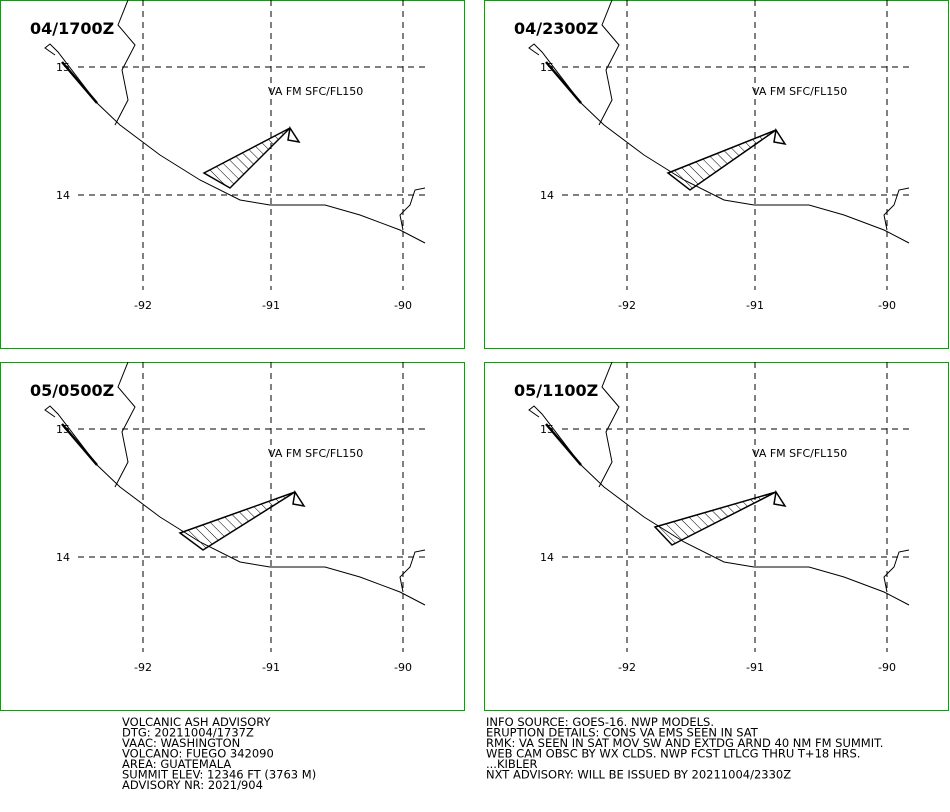  Describe the element at coordinates (600, 722) in the screenshot. I see `advisory-line: INFO SOURCE: GOES-16. NWP MODELS.` at that location.